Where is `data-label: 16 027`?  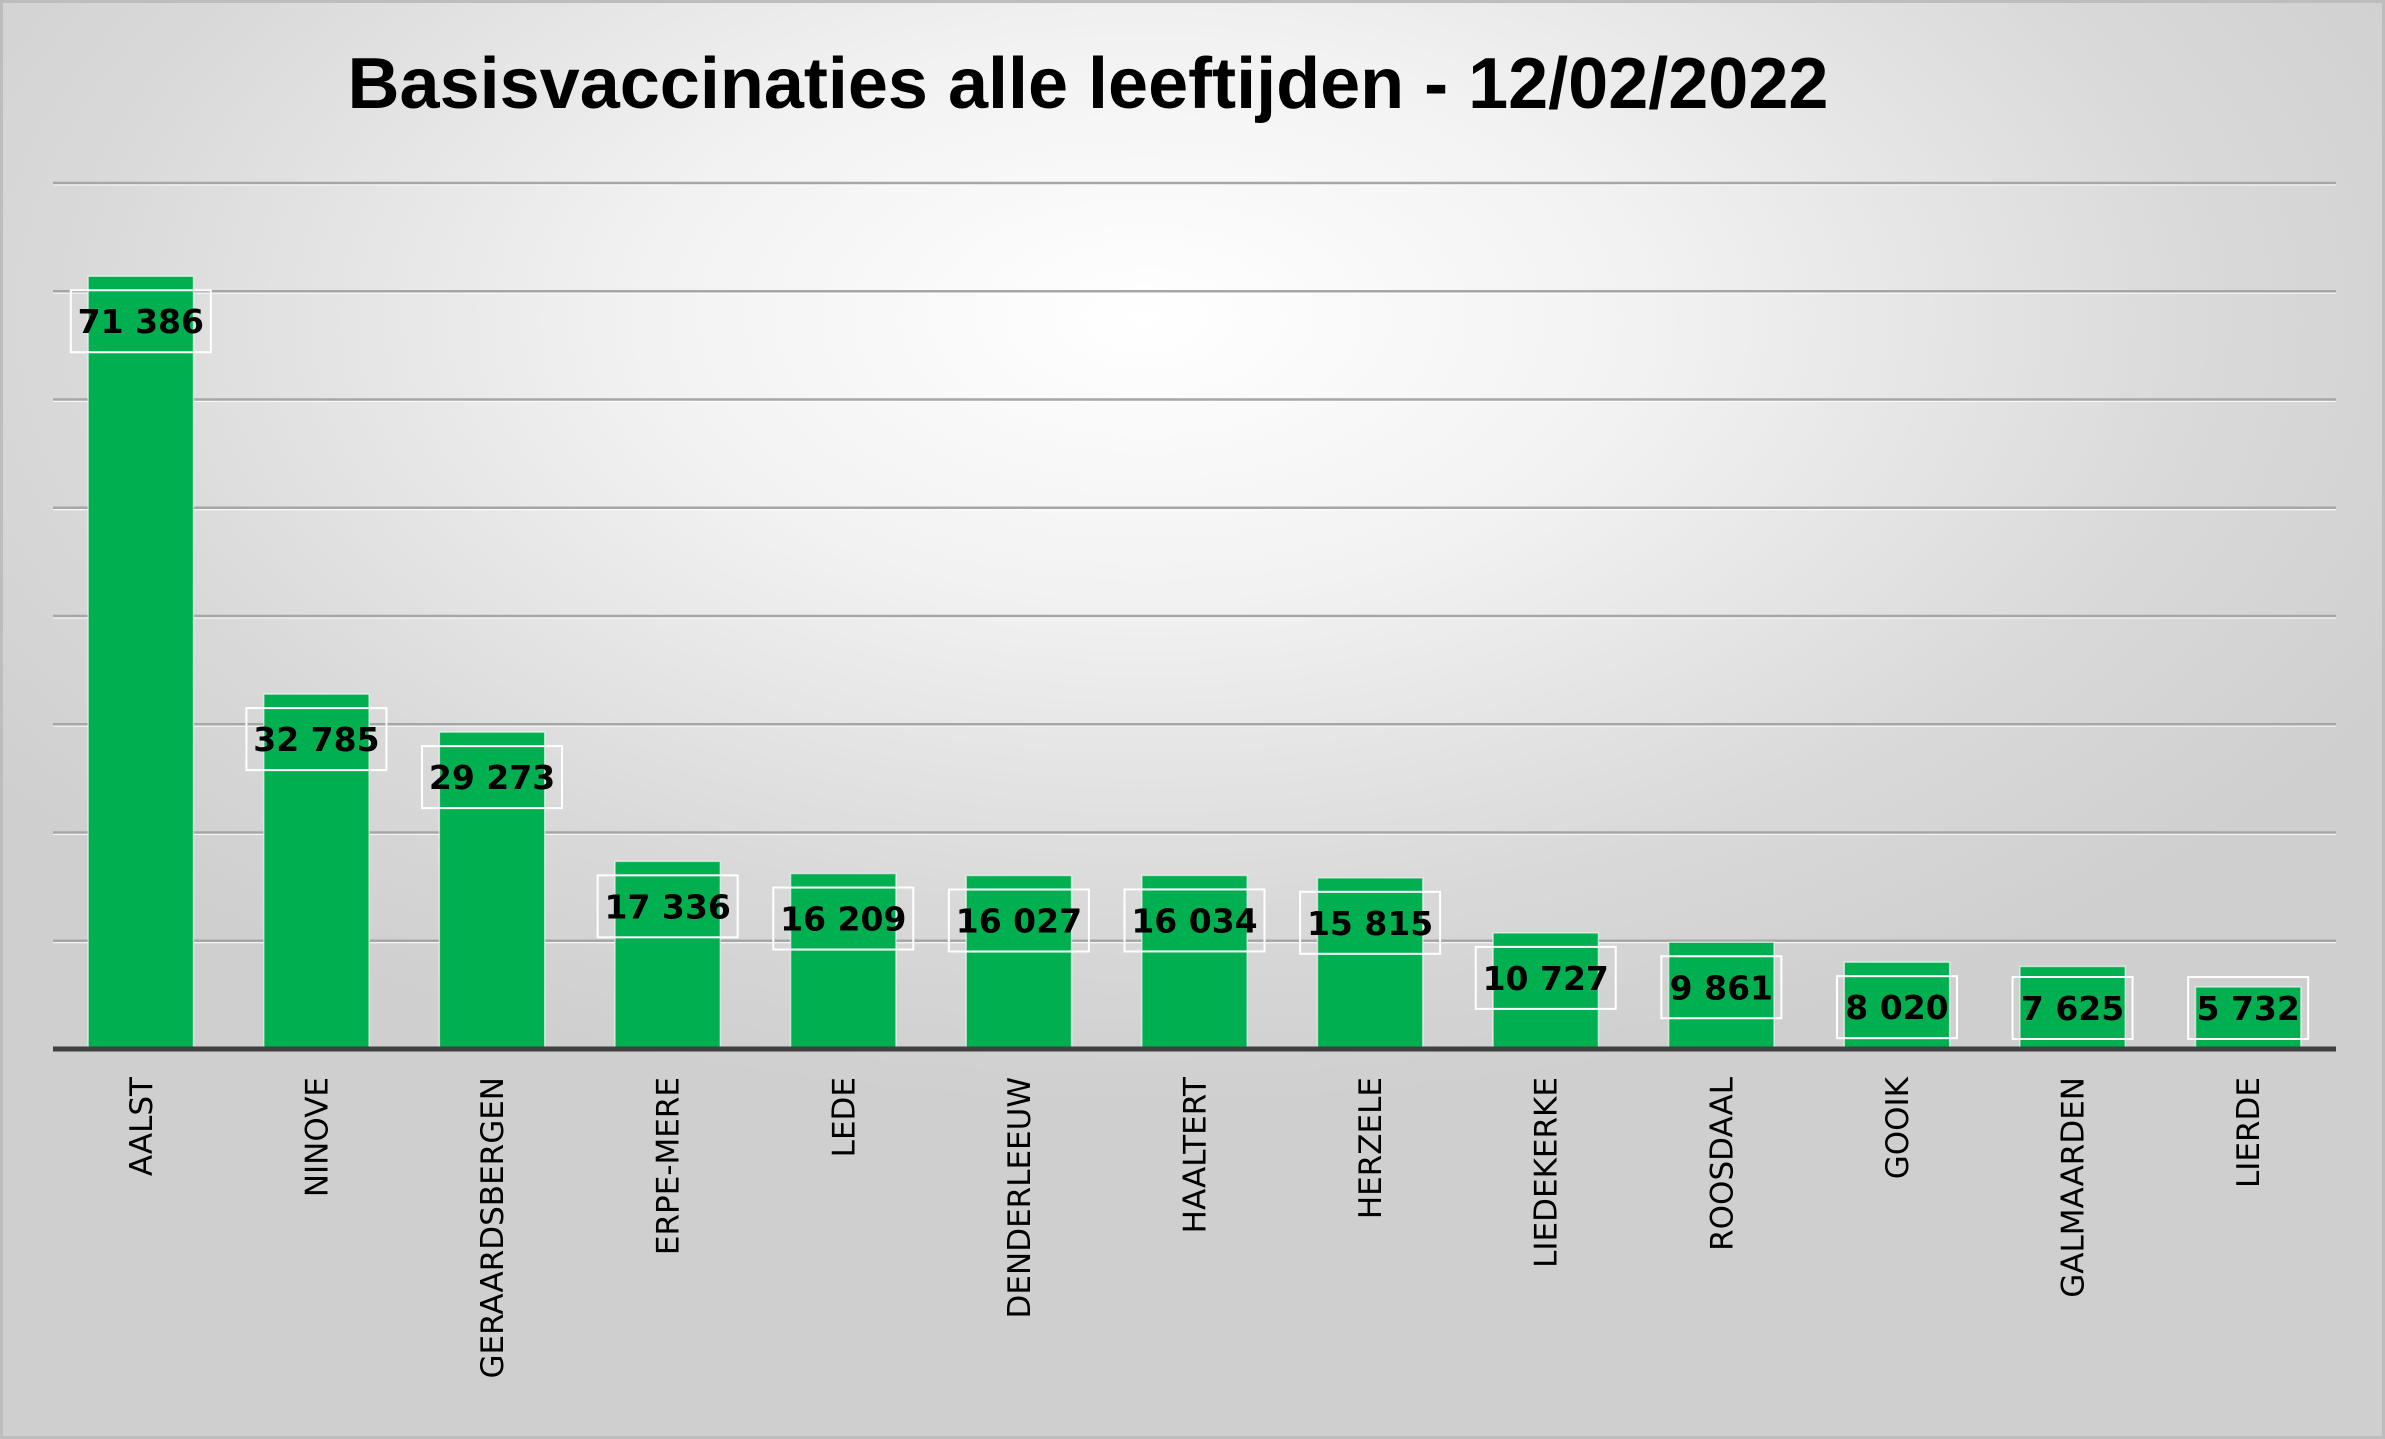 data-label: 16 027 is located at coordinates (1019, 921).